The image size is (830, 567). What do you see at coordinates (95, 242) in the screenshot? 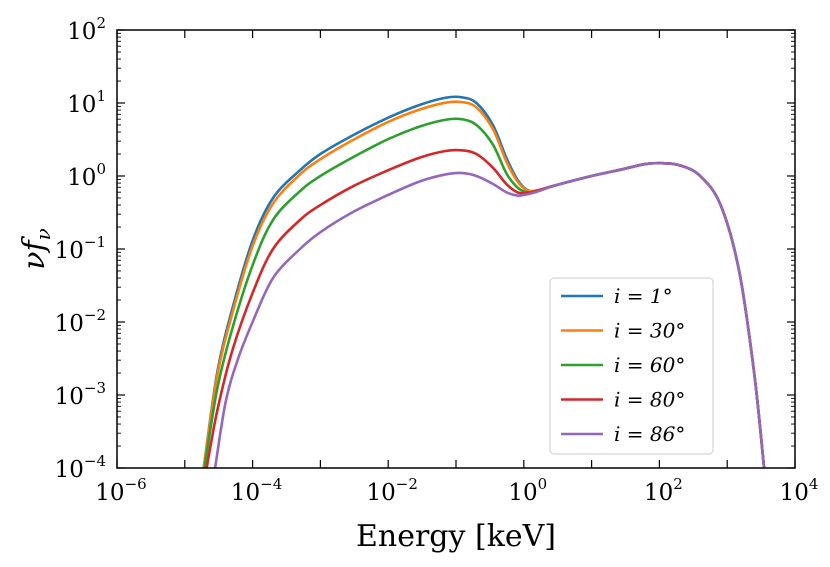
I see `y-tick-label-3-exp: −1` at bounding box center [95, 242].